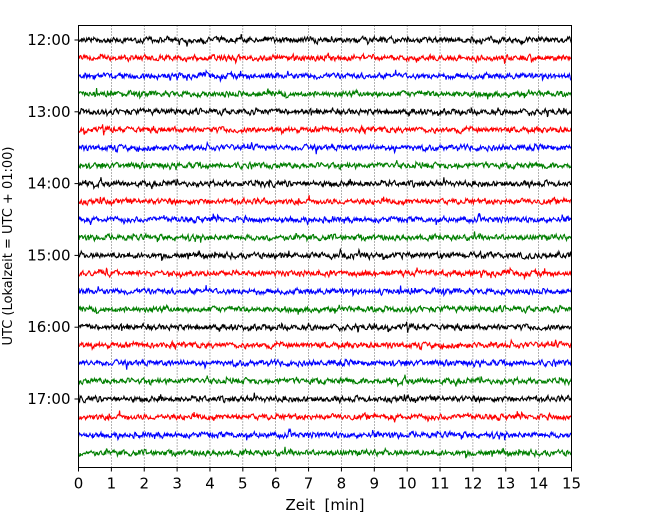  I want to click on y-tick-label: 16:00, so click(48, 327).